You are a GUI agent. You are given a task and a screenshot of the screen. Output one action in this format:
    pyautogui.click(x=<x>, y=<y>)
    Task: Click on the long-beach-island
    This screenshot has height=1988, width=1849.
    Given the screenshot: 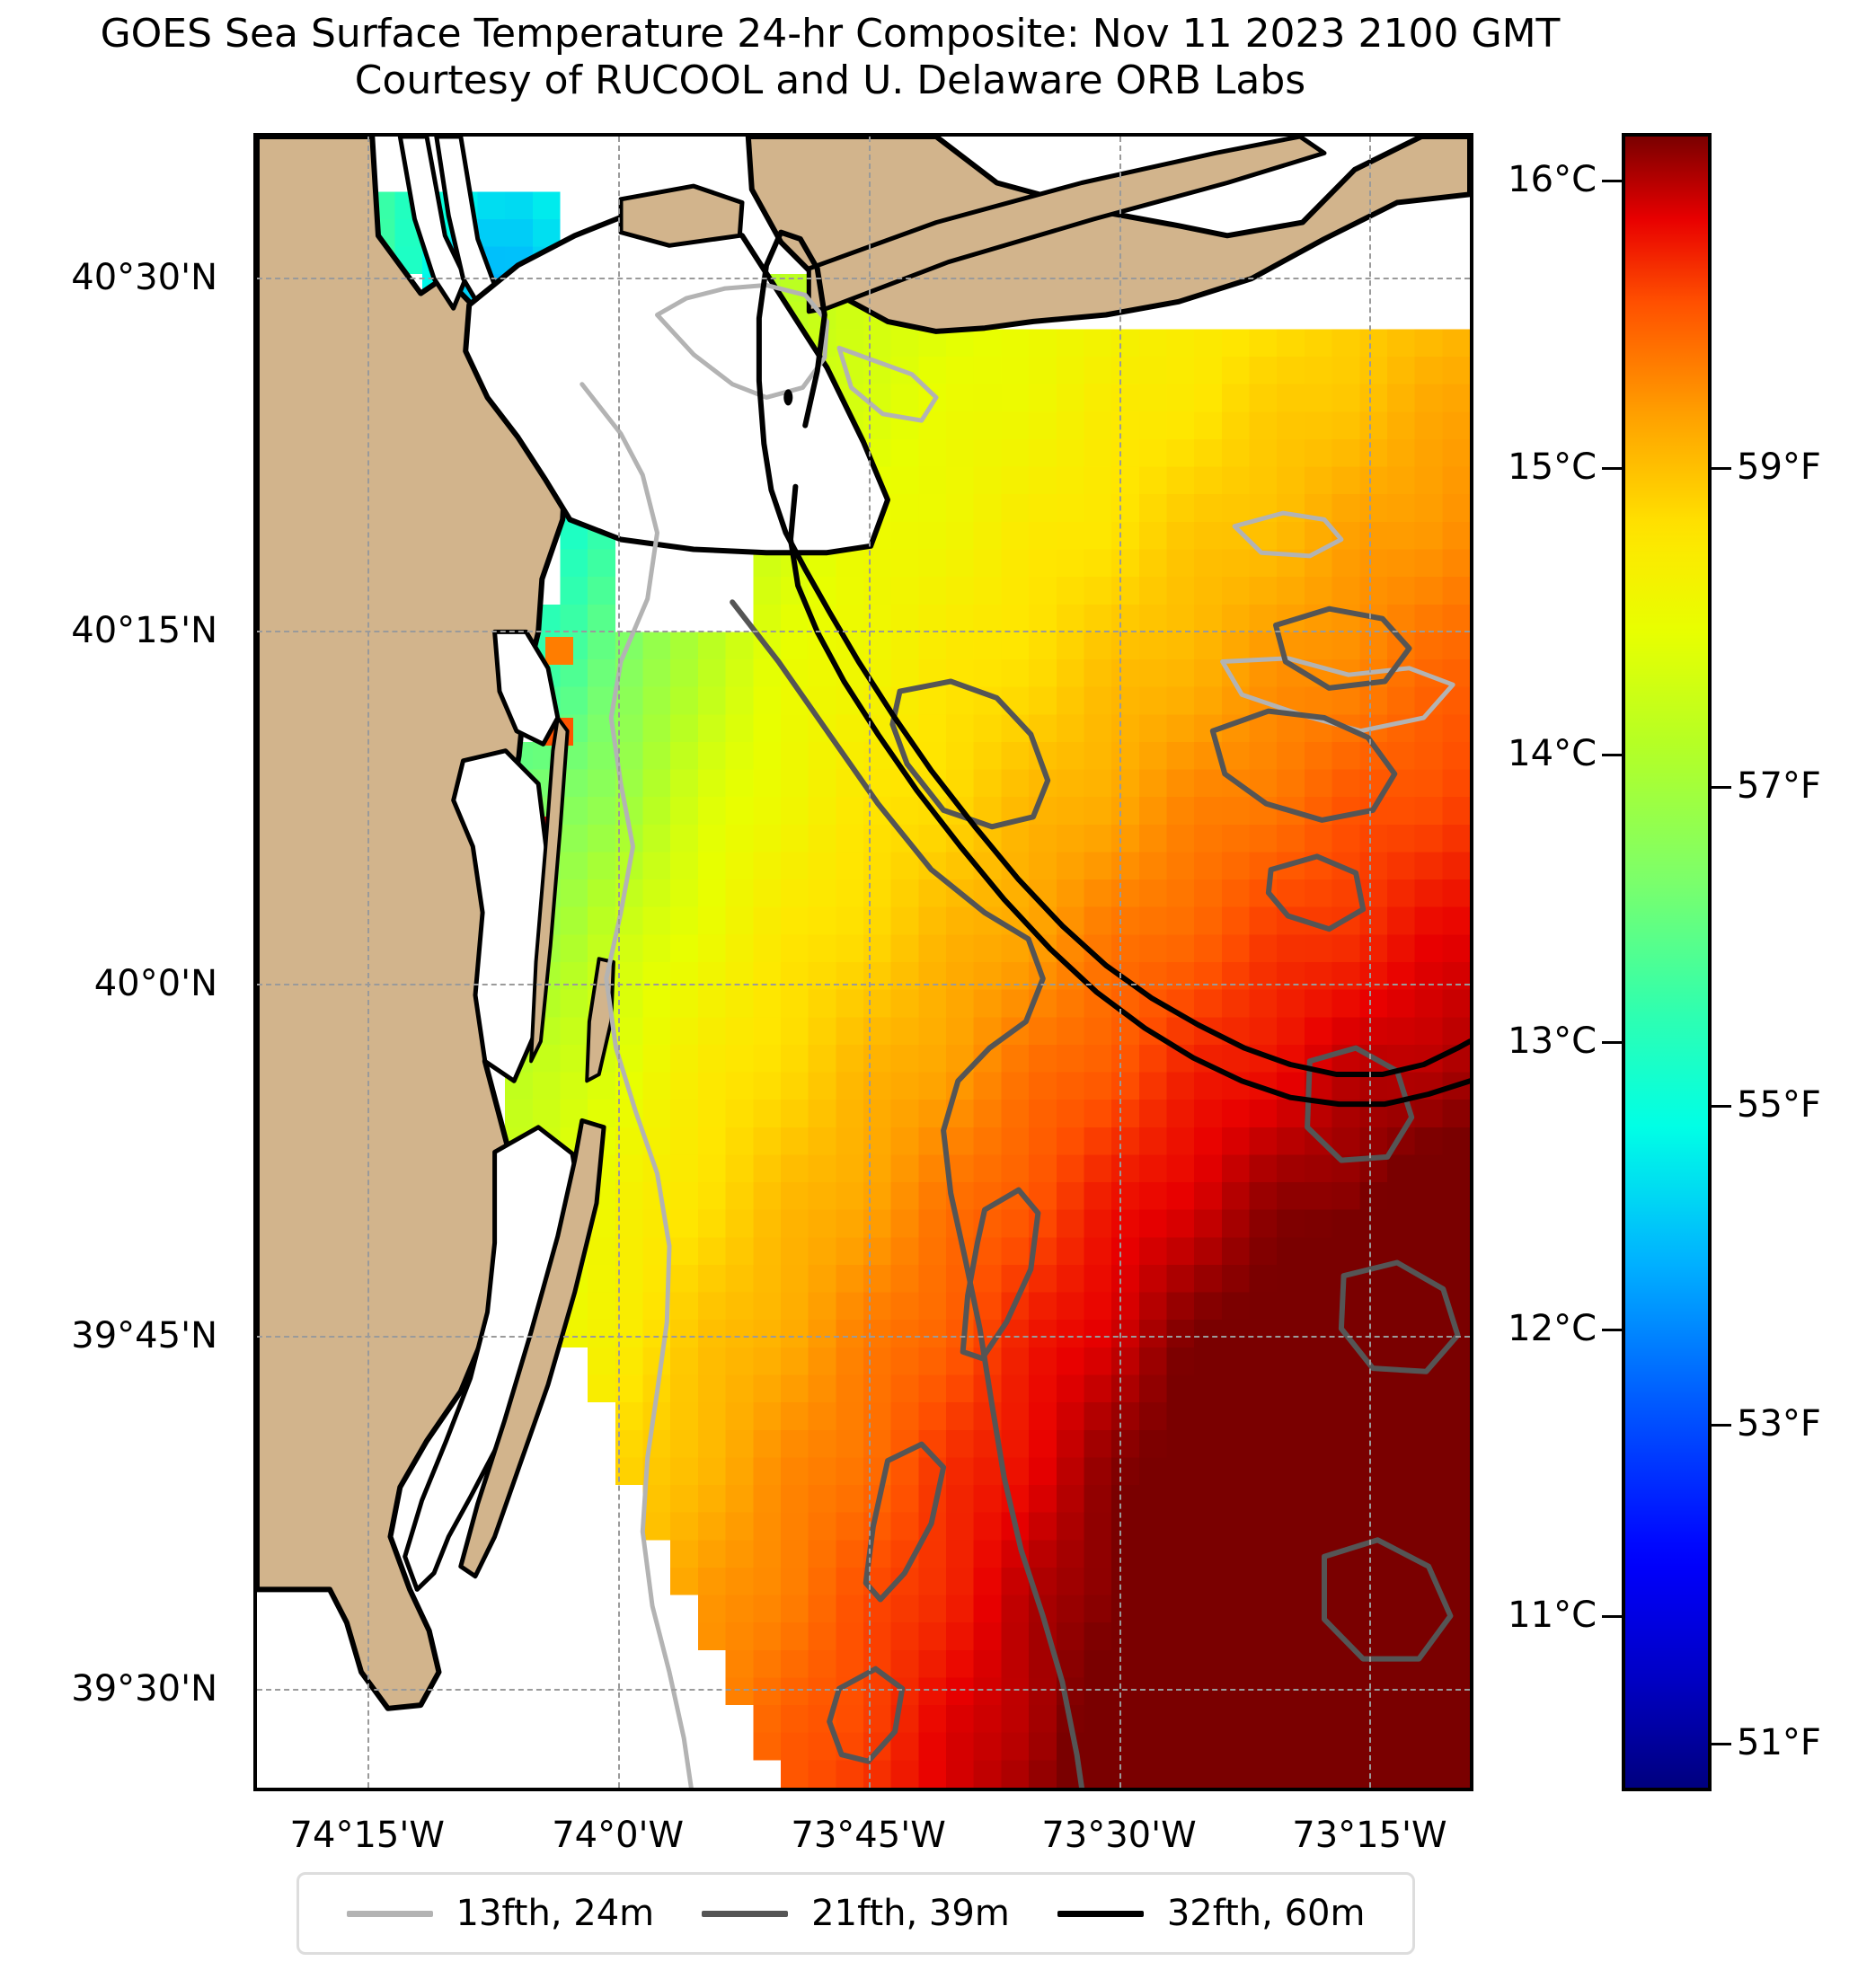 What is the action you would take?
    pyautogui.click(x=532, y=1348)
    